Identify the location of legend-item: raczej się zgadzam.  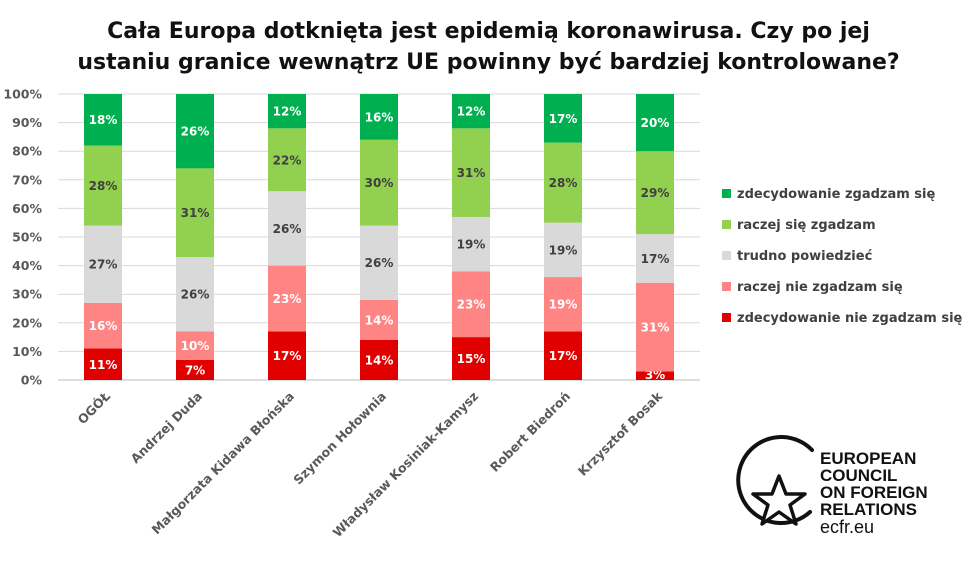
(799, 225).